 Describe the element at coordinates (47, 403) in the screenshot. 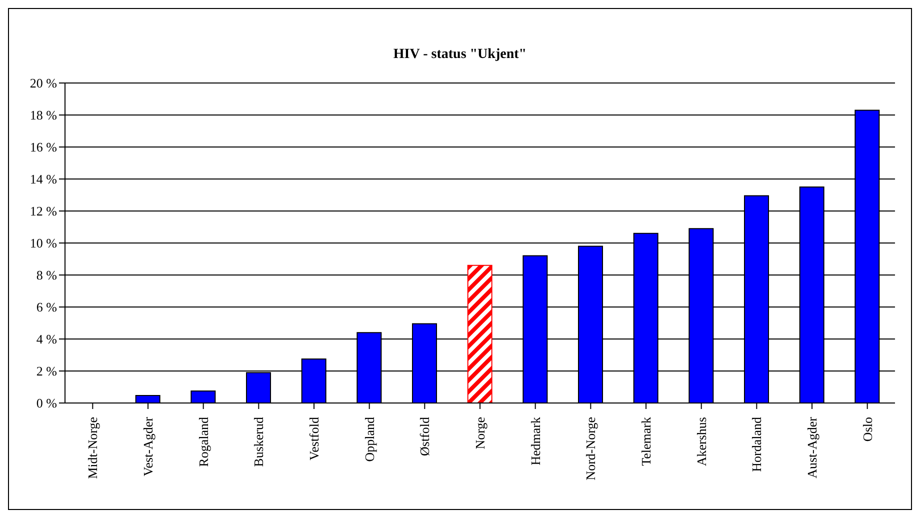

I see `y-tick-label: 0 %` at that location.